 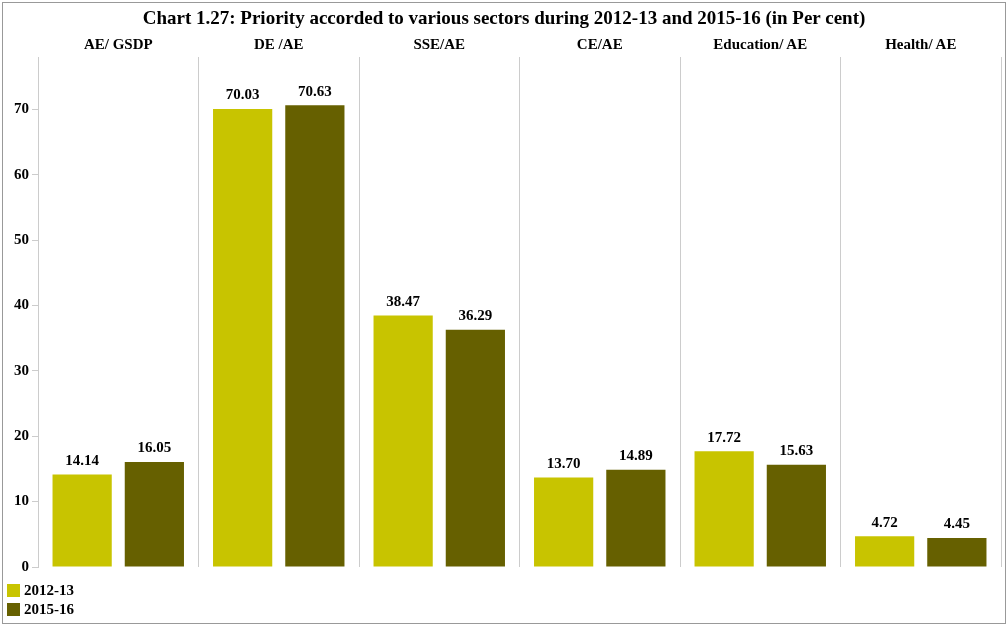 What do you see at coordinates (921, 43) in the screenshot?
I see `x-tick-label: Health/ AE` at bounding box center [921, 43].